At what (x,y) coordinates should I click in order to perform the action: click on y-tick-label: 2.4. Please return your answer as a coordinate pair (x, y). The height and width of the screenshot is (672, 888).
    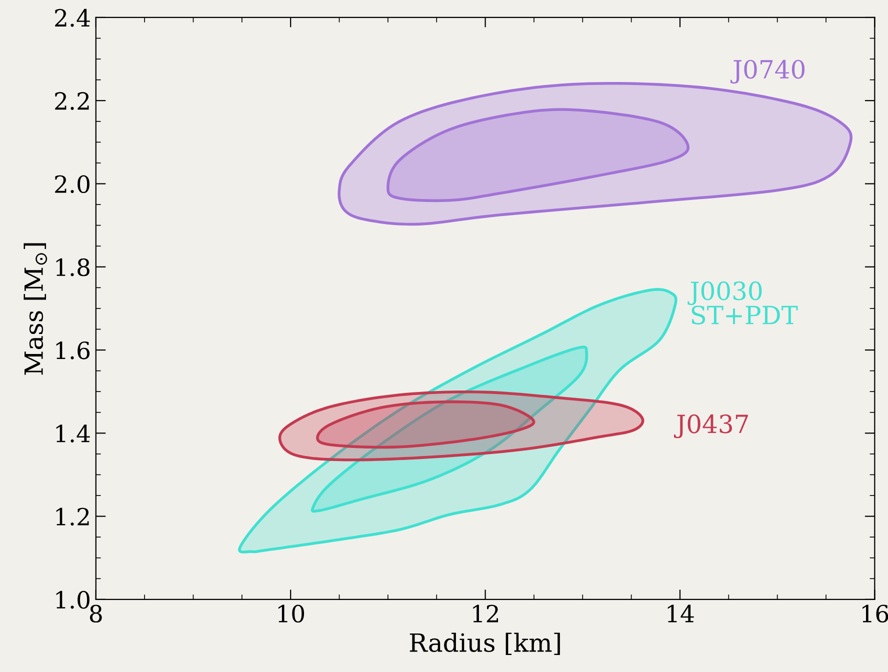
    Looking at the image, I should click on (72, 17).